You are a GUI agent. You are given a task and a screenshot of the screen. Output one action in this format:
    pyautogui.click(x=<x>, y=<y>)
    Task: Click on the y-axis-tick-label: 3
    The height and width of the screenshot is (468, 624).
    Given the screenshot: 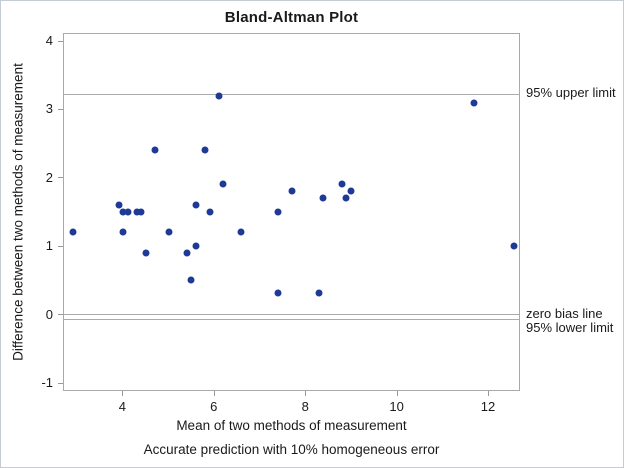 What is the action you would take?
    pyautogui.click(x=49, y=109)
    